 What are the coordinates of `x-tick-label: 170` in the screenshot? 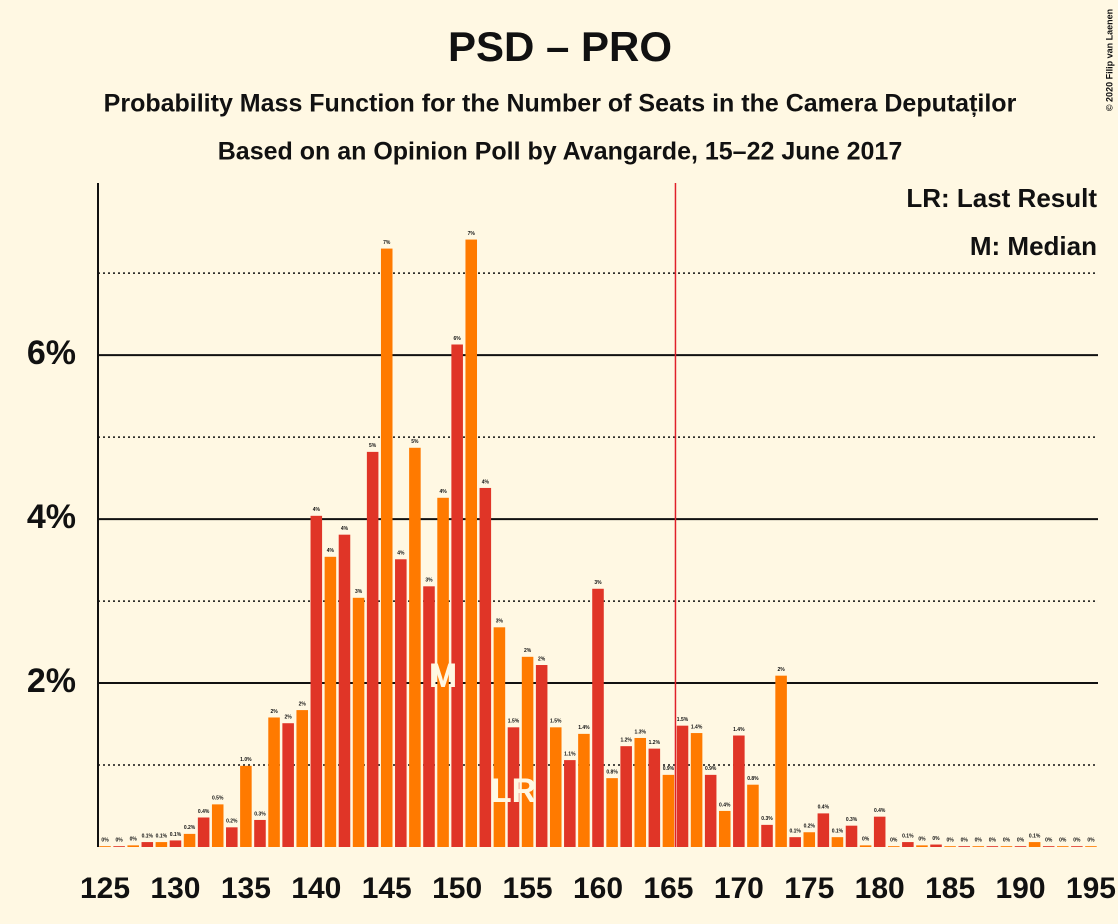 It's located at (739, 888).